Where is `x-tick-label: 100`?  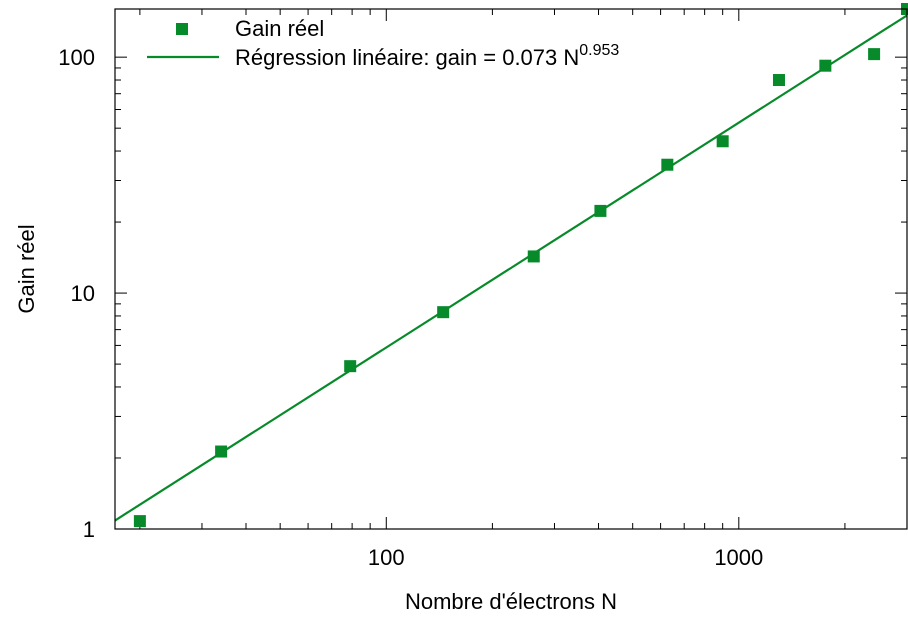 x-tick-label: 100 is located at coordinates (386, 557).